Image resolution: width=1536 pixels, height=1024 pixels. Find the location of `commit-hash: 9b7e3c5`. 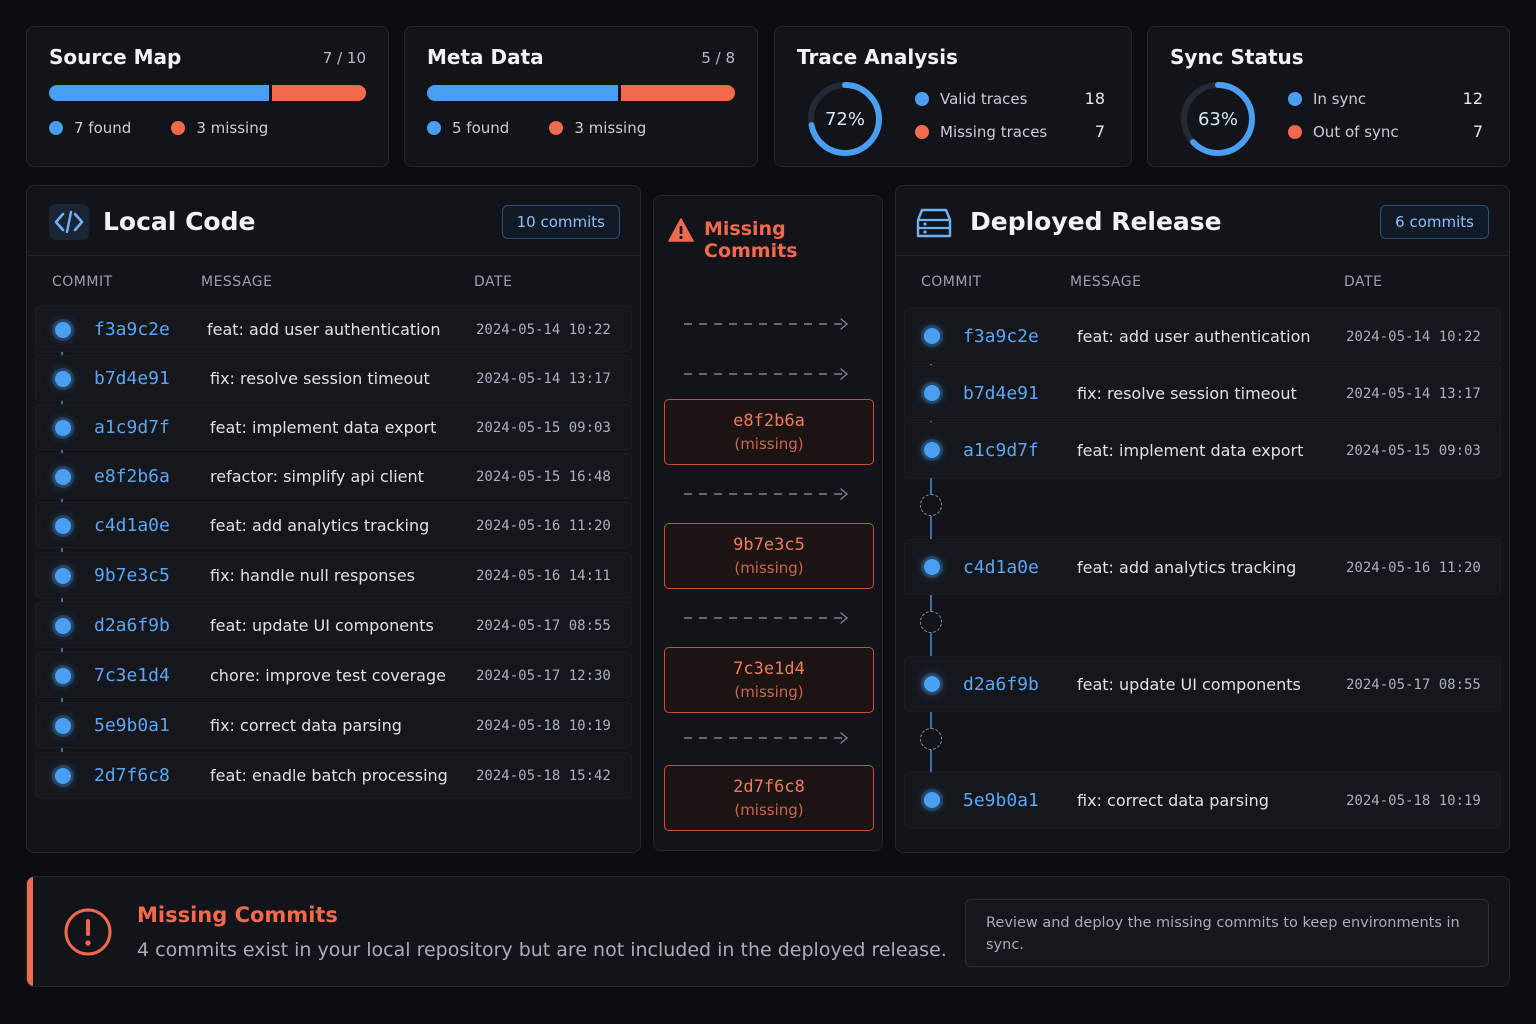

commit-hash: 9b7e3c5 is located at coordinates (132, 575).